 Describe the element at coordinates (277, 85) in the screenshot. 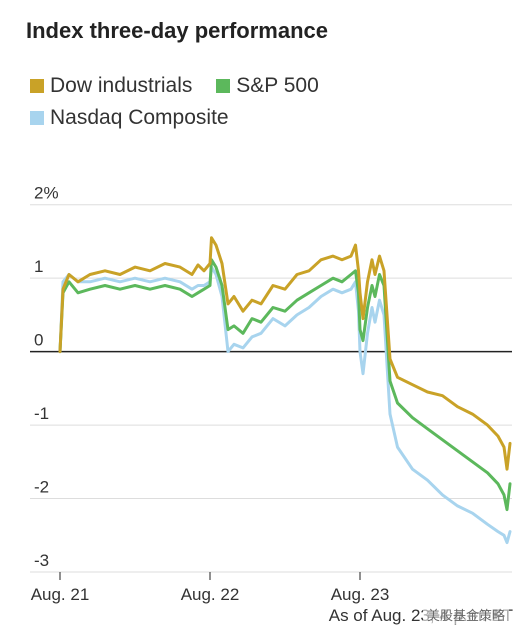

I see `legend-label-sp500: S&P 500` at that location.